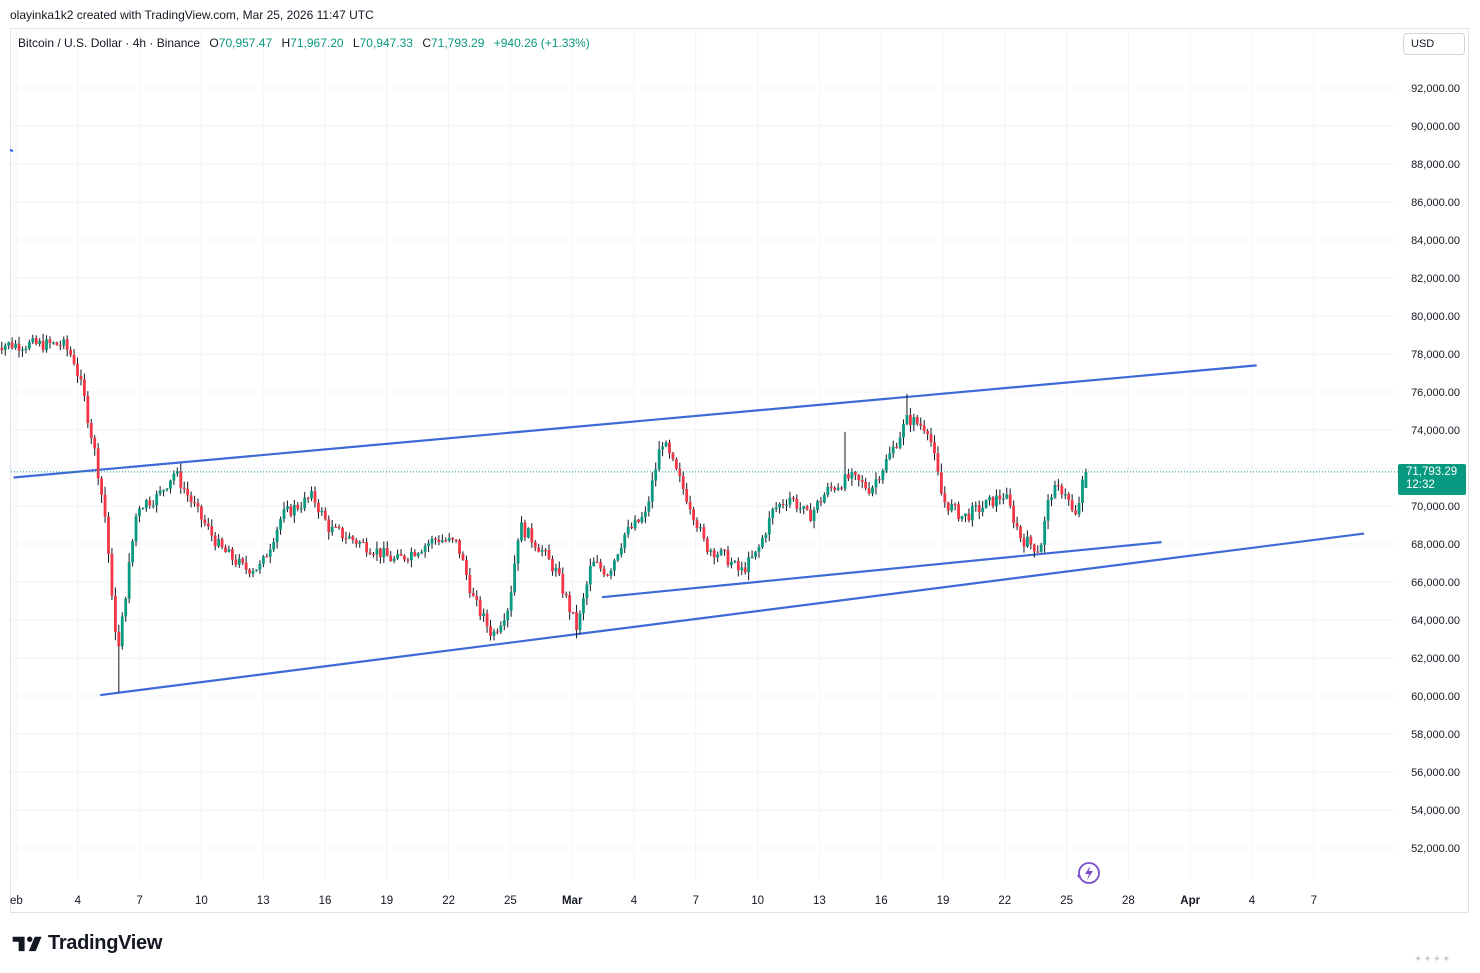 The width and height of the screenshot is (1480, 973). I want to click on time-tick-label: eb, so click(16, 901).